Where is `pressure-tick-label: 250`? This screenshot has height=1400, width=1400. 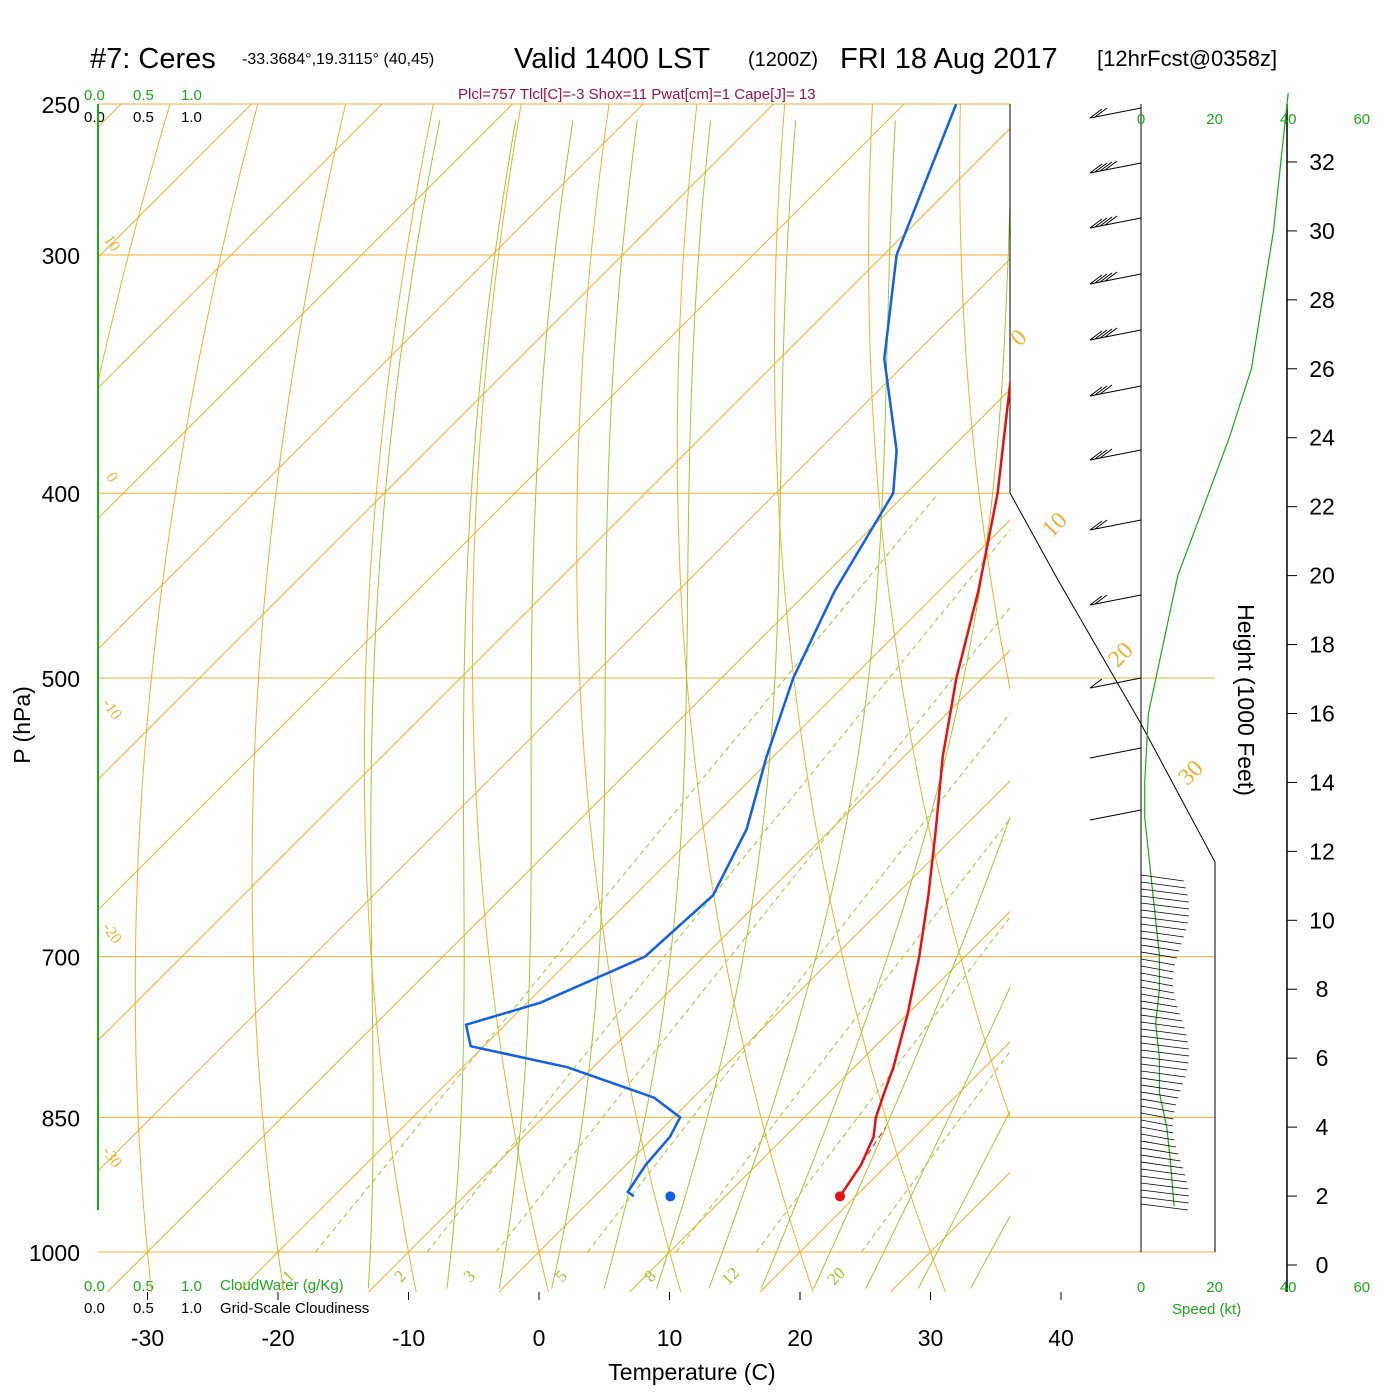
pressure-tick-label: 250 is located at coordinates (61, 105).